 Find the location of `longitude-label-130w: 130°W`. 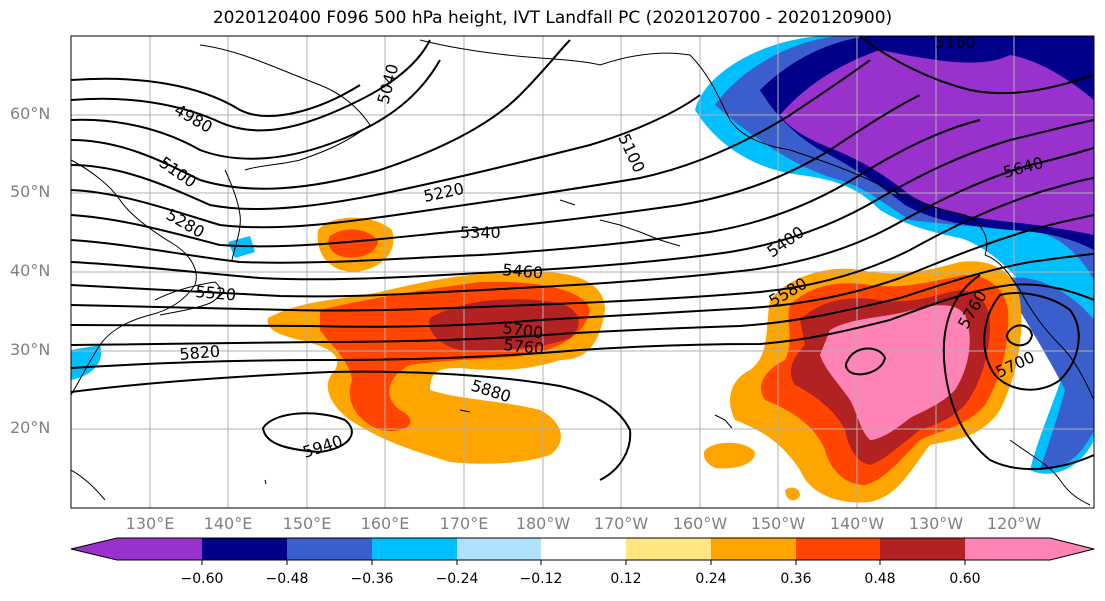

longitude-label-130w: 130°W is located at coordinates (936, 523).